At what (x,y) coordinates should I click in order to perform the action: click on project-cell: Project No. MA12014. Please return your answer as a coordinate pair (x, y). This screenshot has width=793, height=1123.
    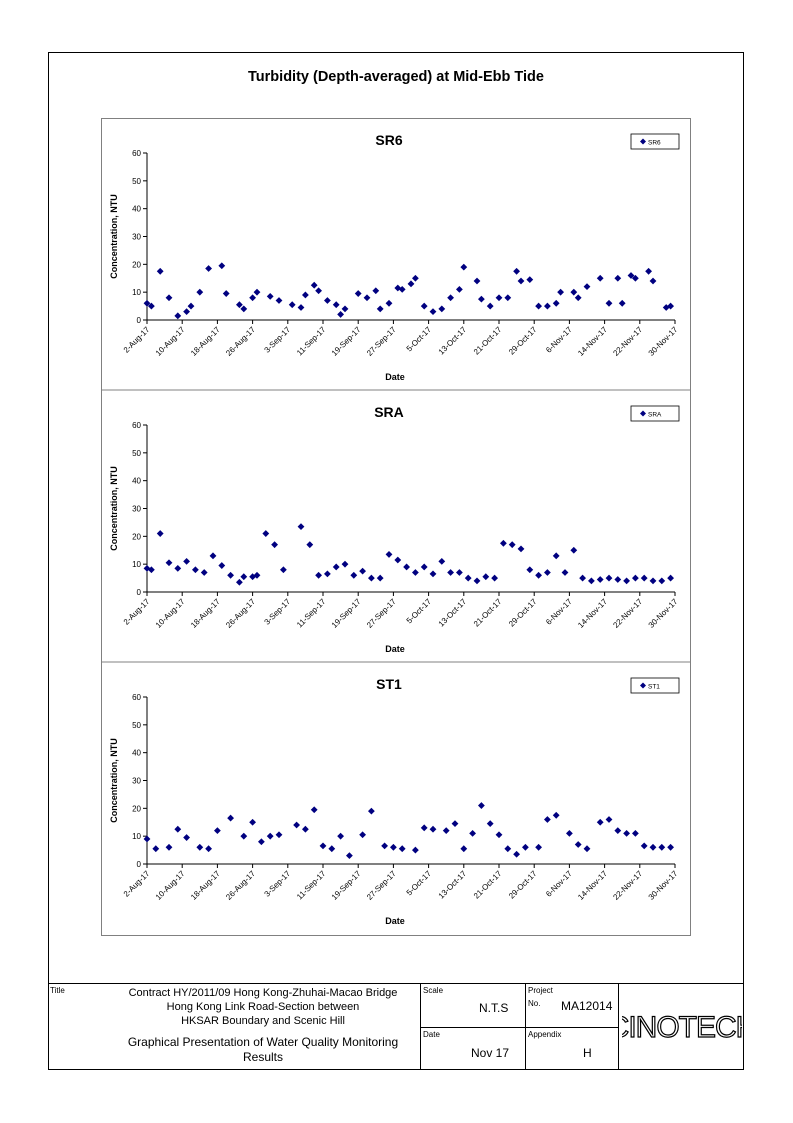
    Looking at the image, I should click on (572, 1006).